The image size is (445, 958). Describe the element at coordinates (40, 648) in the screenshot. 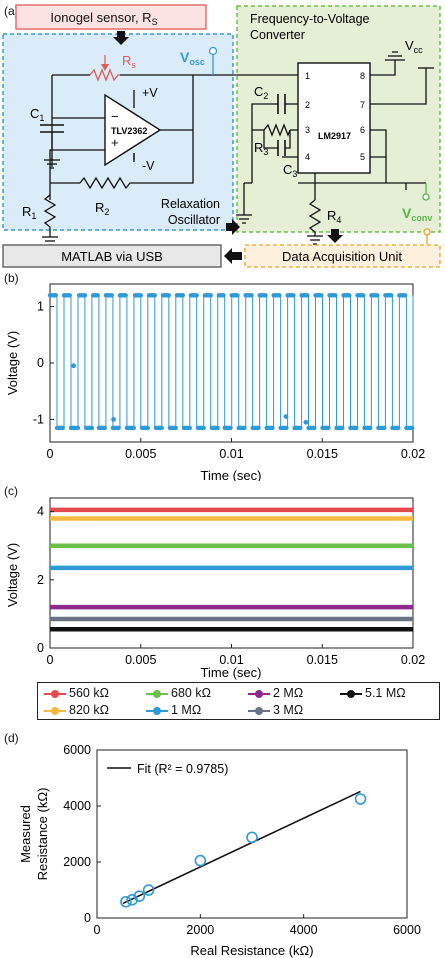

I see `chart-c-ytick-label: 0` at that location.